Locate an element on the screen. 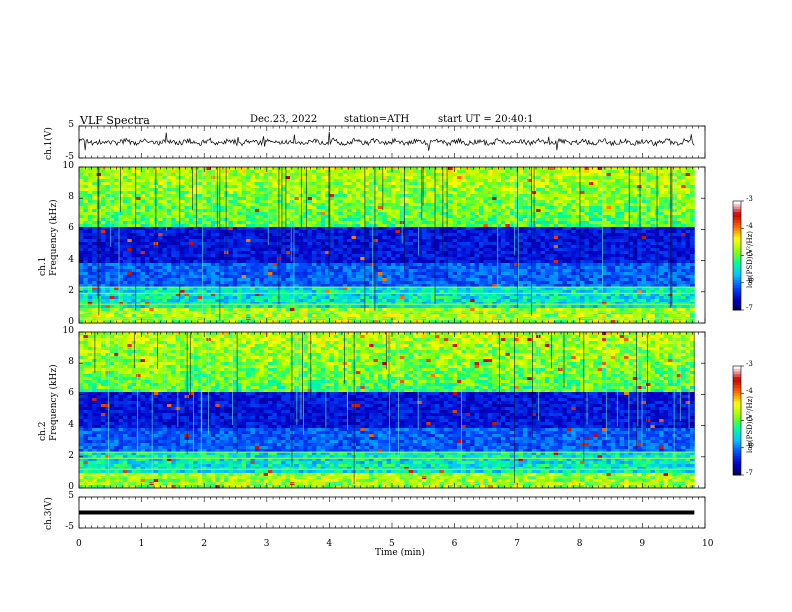  ch1-spectrogram-colorbar-tick: -6 is located at coordinates (749, 280).